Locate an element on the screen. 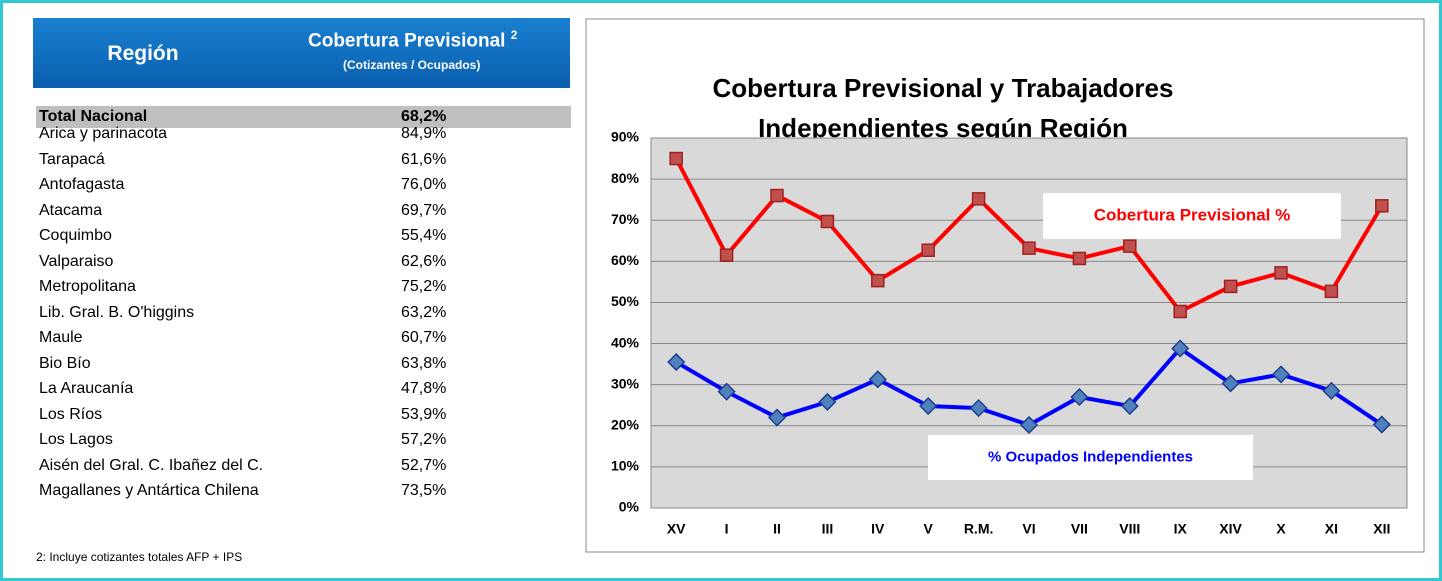  cell-label: Maule is located at coordinates (61, 337).